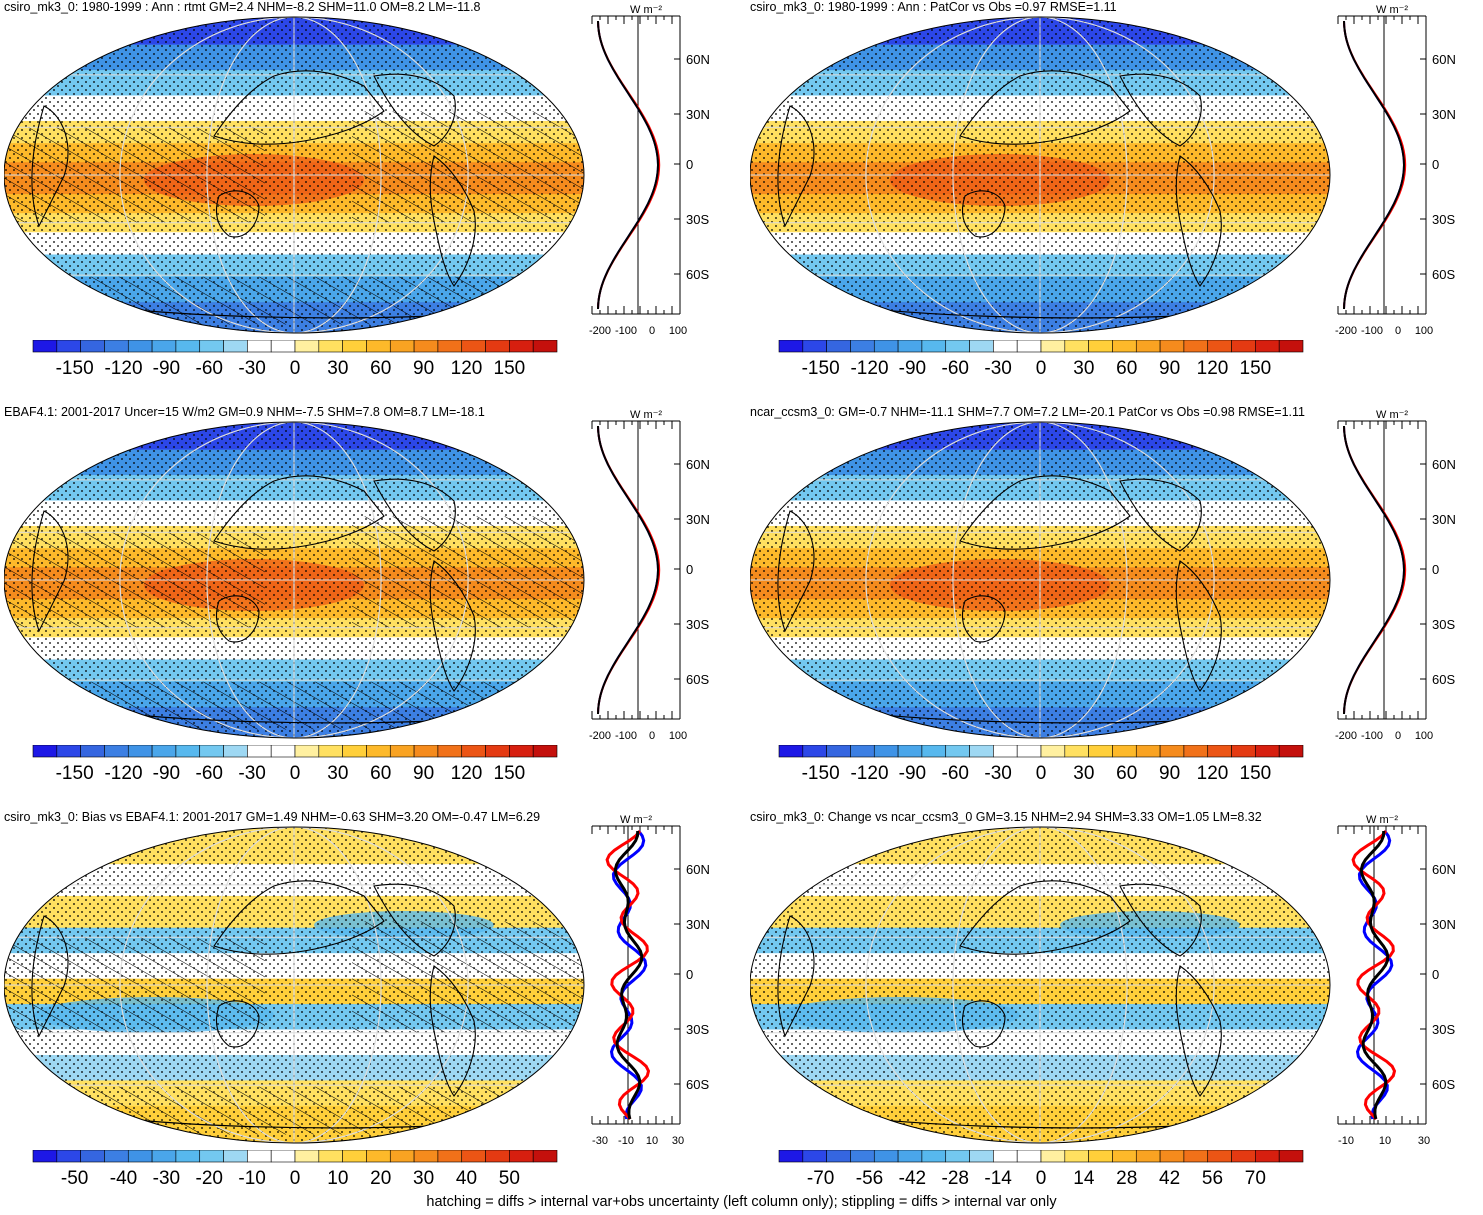 Image resolution: width=1483 pixels, height=1215 pixels. I want to click on profile-mean-line, so click(628, 570).